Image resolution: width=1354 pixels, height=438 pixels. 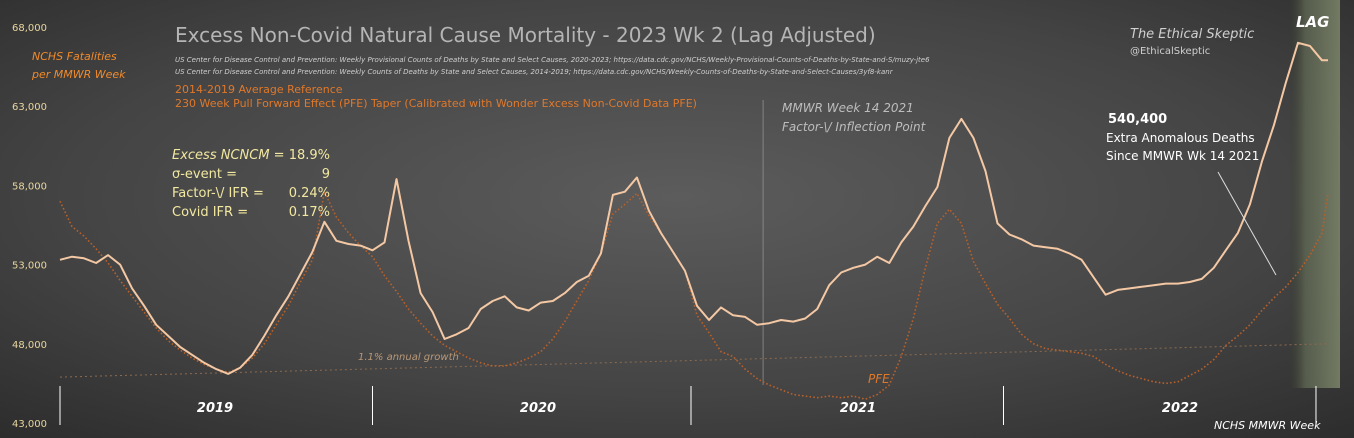 I want to click on pfe-label: PFE, so click(x=879, y=379).